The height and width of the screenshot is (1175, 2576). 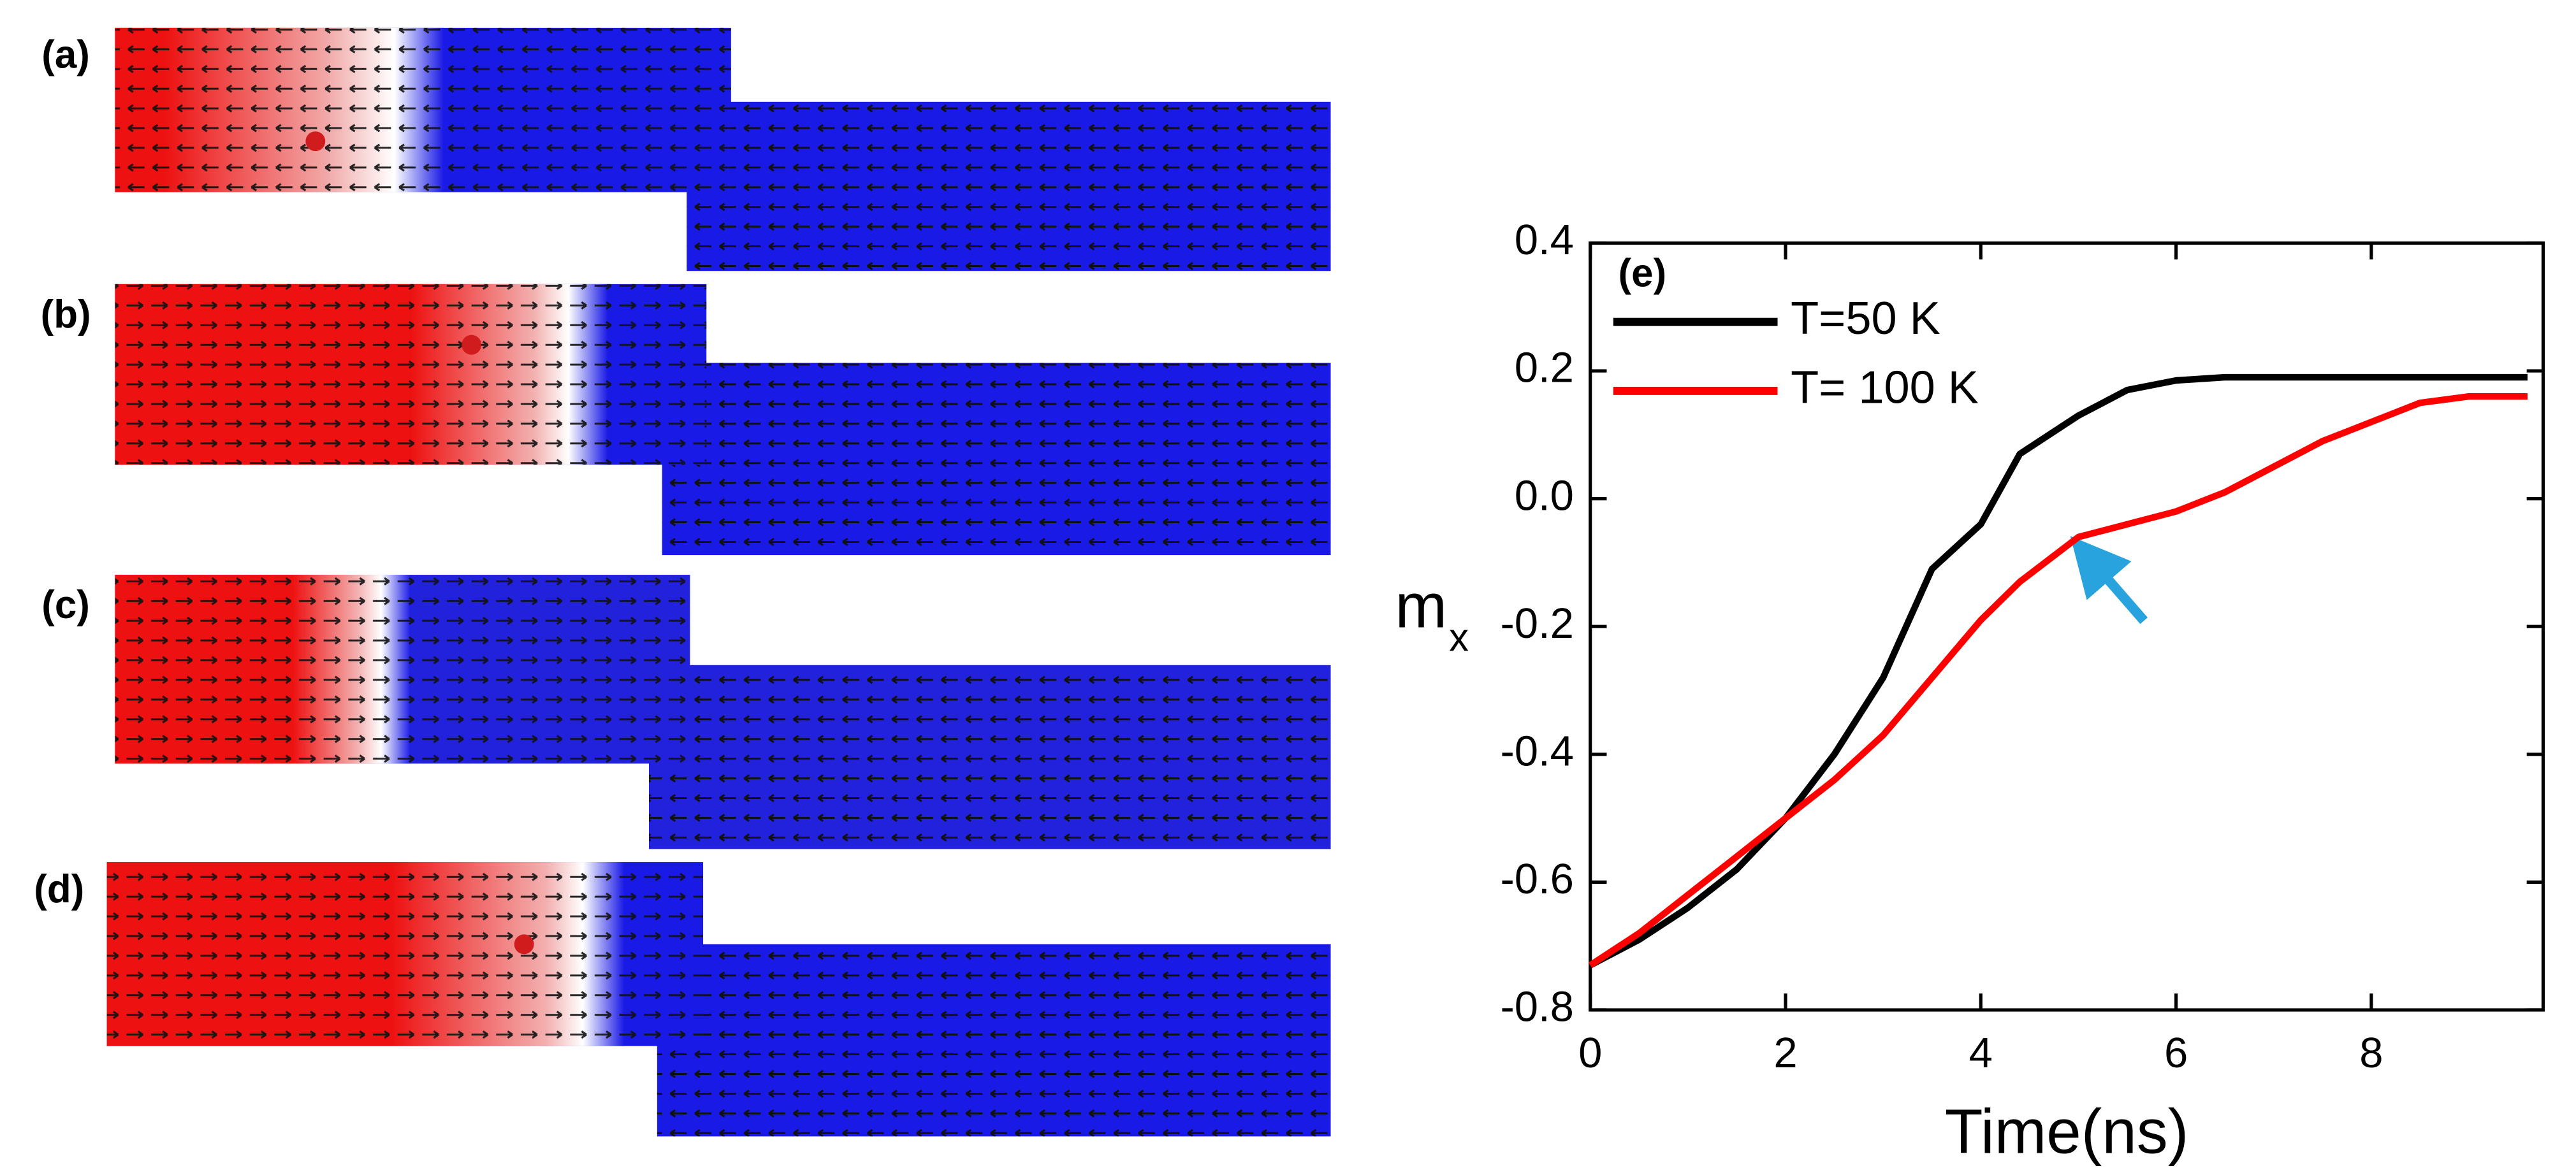 I want to click on y-tick-label: -0.6, so click(x=1536, y=879).